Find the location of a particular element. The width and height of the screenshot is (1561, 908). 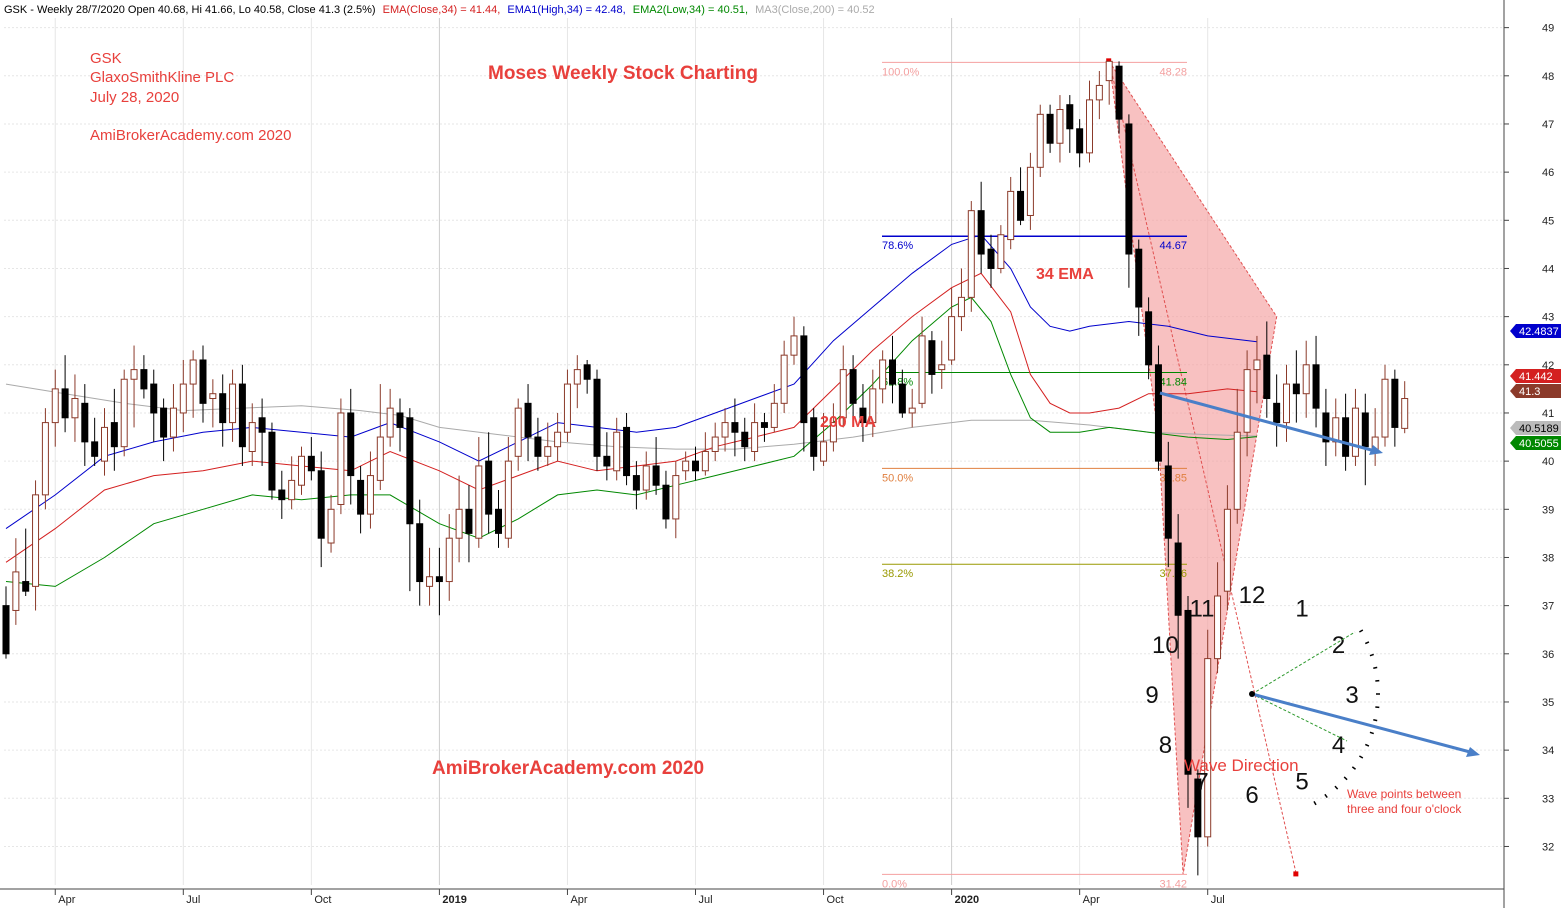

y-tick-label: 47 is located at coordinates (1548, 125).